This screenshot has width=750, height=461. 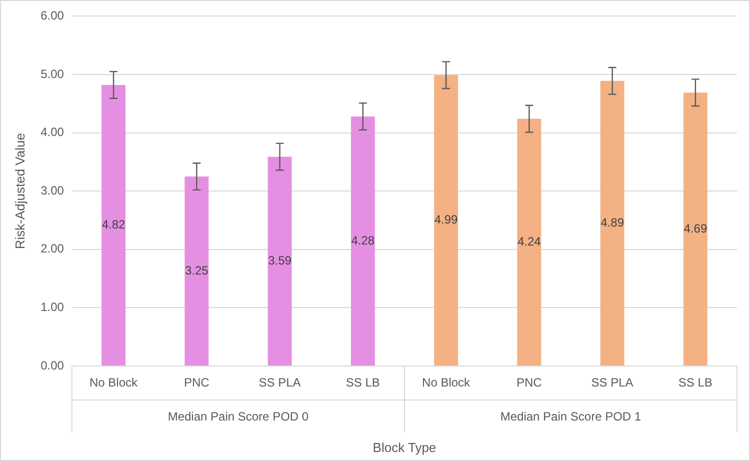 I want to click on data-label: 4.99, so click(x=446, y=219).